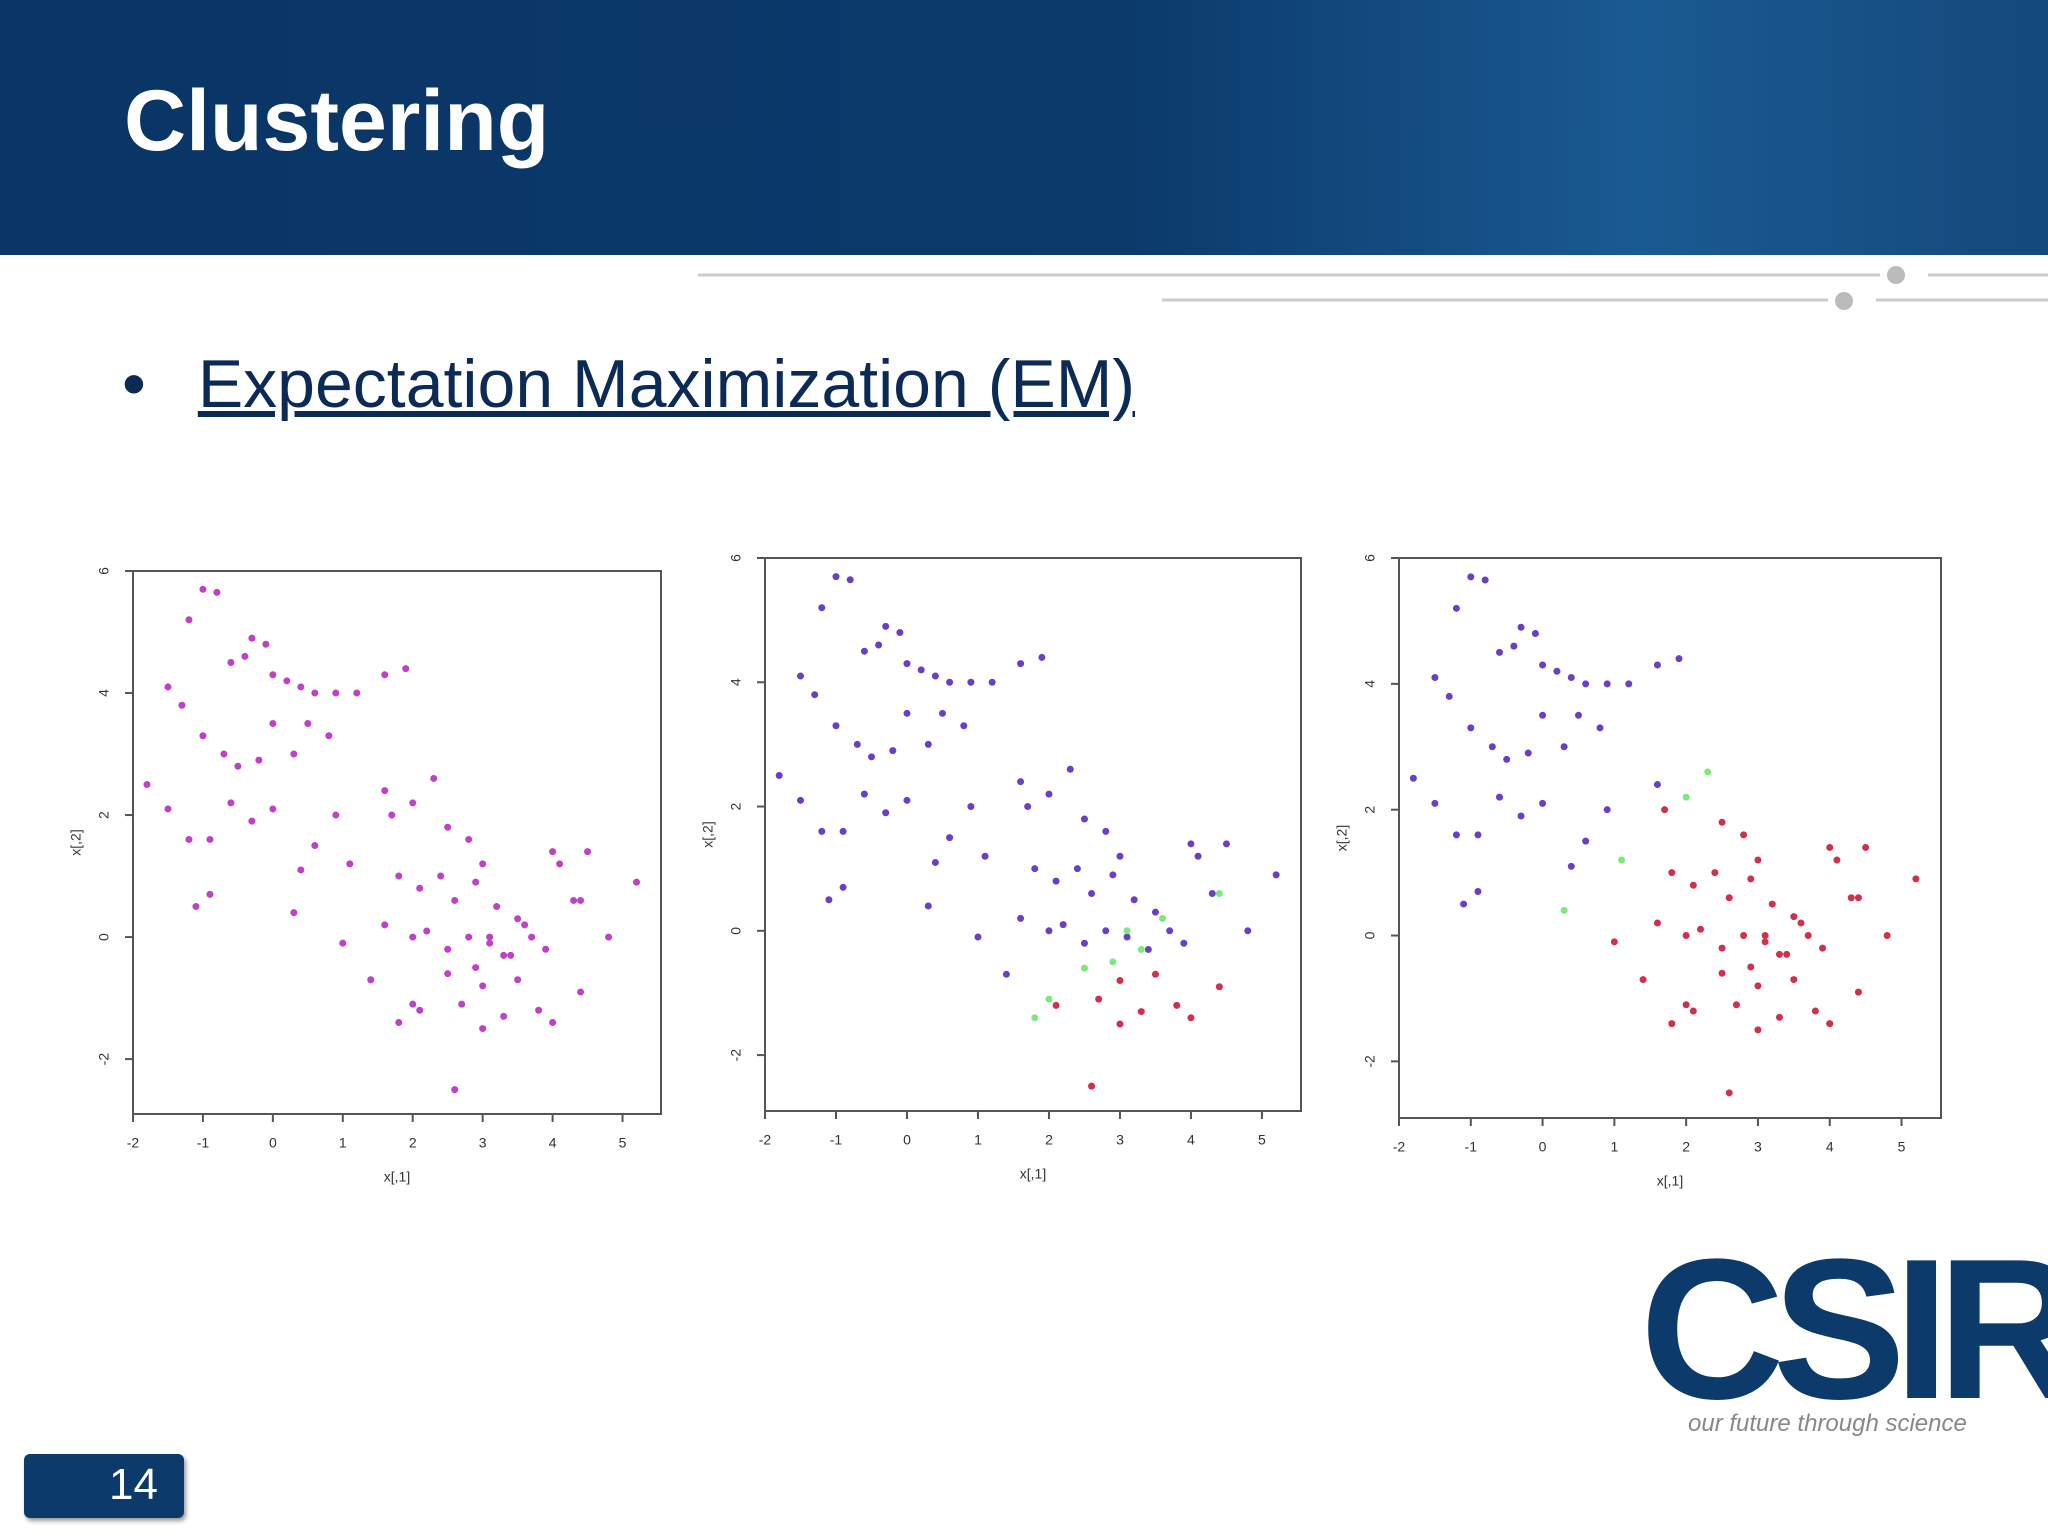  Describe the element at coordinates (1830, 1147) in the screenshot. I see `x-tick-label: 4` at that location.